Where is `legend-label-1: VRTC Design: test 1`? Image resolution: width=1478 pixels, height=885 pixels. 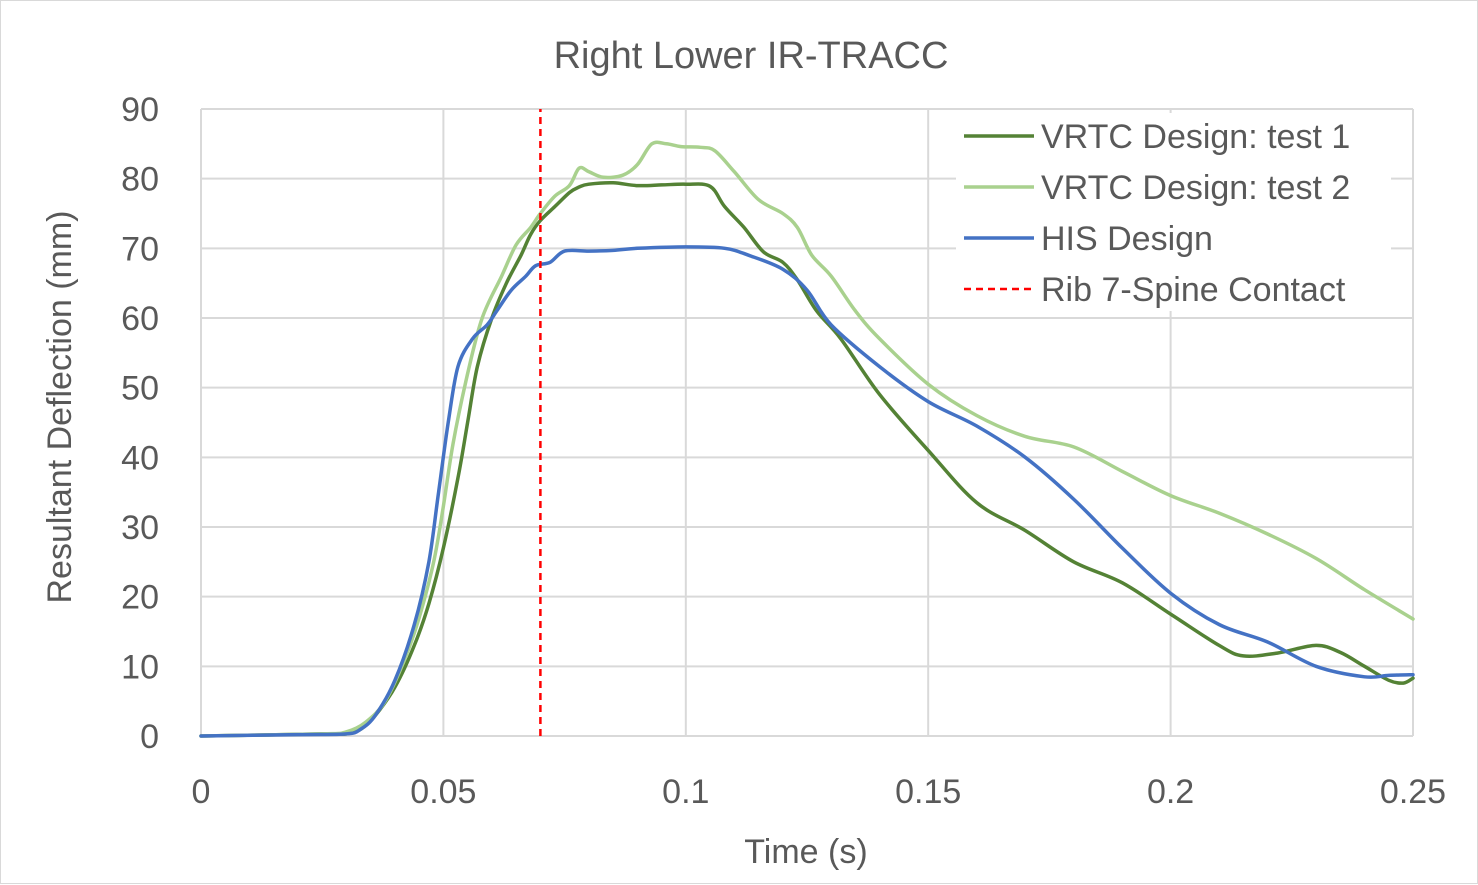
legend-label-1: VRTC Design: test 1 is located at coordinates (1195, 137).